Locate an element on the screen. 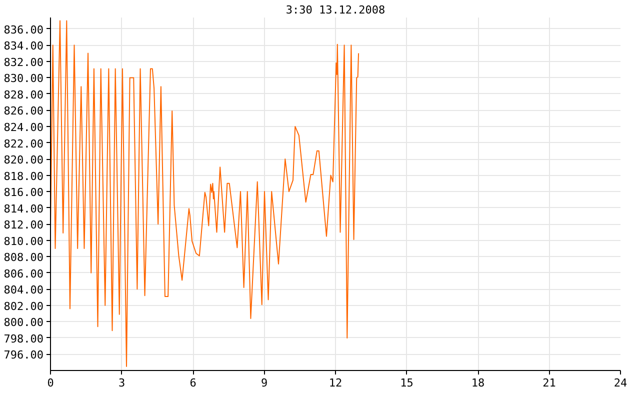 The height and width of the screenshot is (400, 630). y-tick-label: 804.00 is located at coordinates (24, 290).